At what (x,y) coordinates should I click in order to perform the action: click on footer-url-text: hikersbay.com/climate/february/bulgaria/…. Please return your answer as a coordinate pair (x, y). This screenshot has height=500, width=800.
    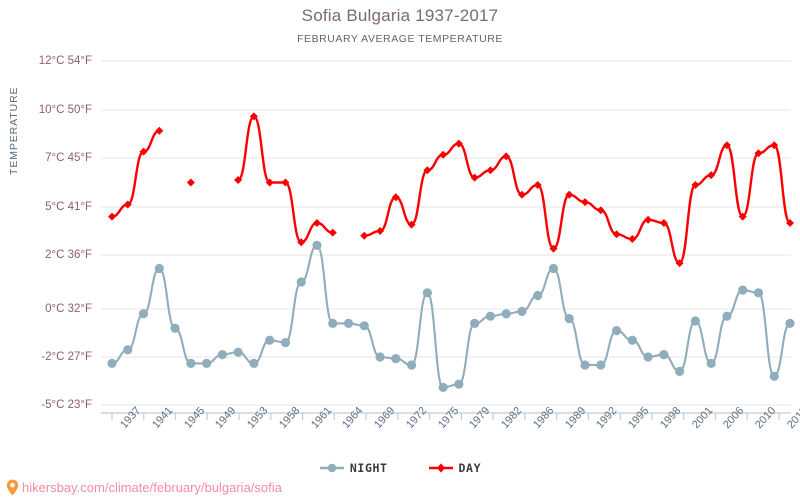
    Looking at the image, I should click on (152, 487).